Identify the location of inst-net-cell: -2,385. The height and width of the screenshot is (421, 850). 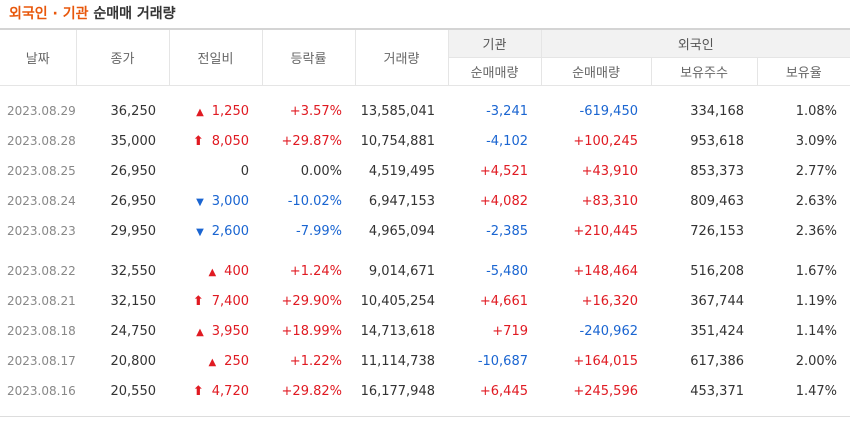
(507, 231).